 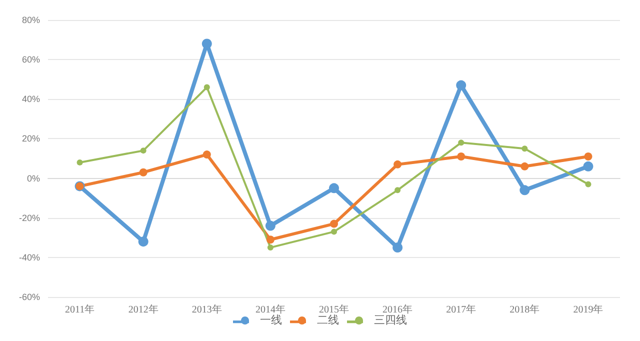 I want to click on y-tick-label: 0%, so click(x=33, y=178).